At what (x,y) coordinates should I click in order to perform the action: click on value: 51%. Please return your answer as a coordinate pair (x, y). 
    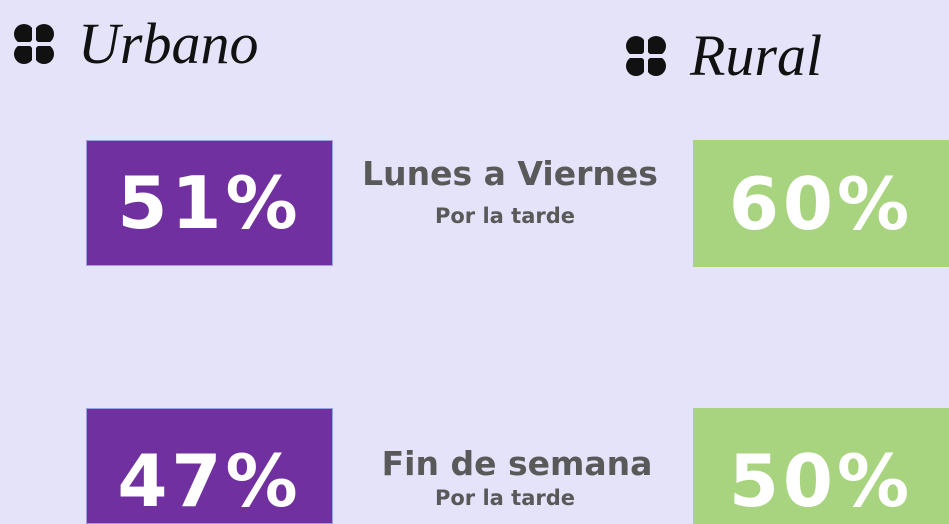
    Looking at the image, I should click on (209, 203).